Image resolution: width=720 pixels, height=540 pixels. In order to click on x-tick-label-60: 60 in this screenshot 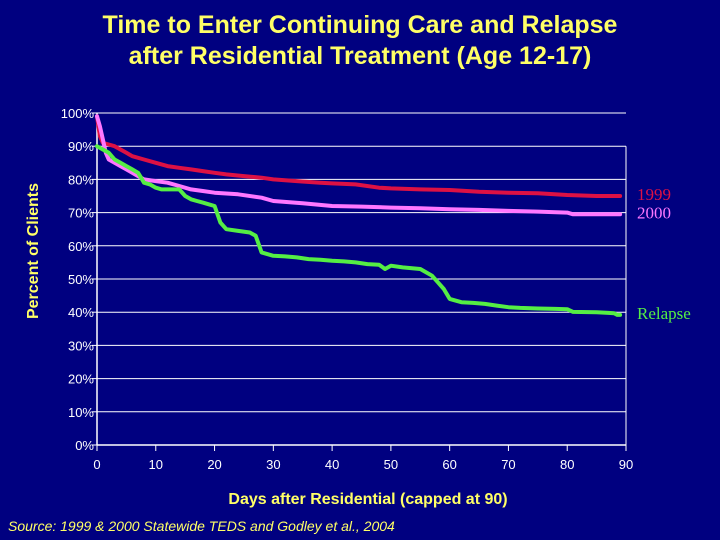, I will do `click(449, 464)`.